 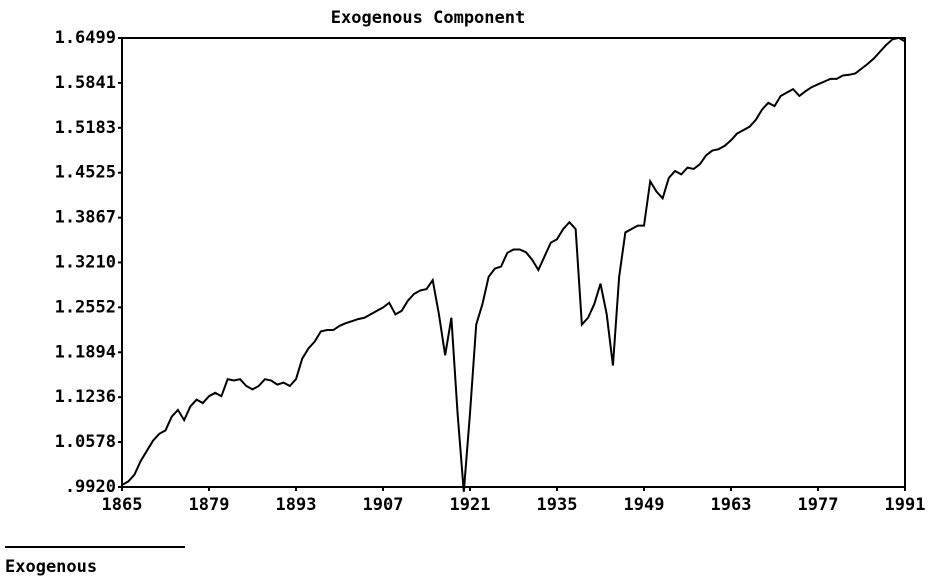 I want to click on y-tick-label: 1.4525, so click(x=85, y=173).